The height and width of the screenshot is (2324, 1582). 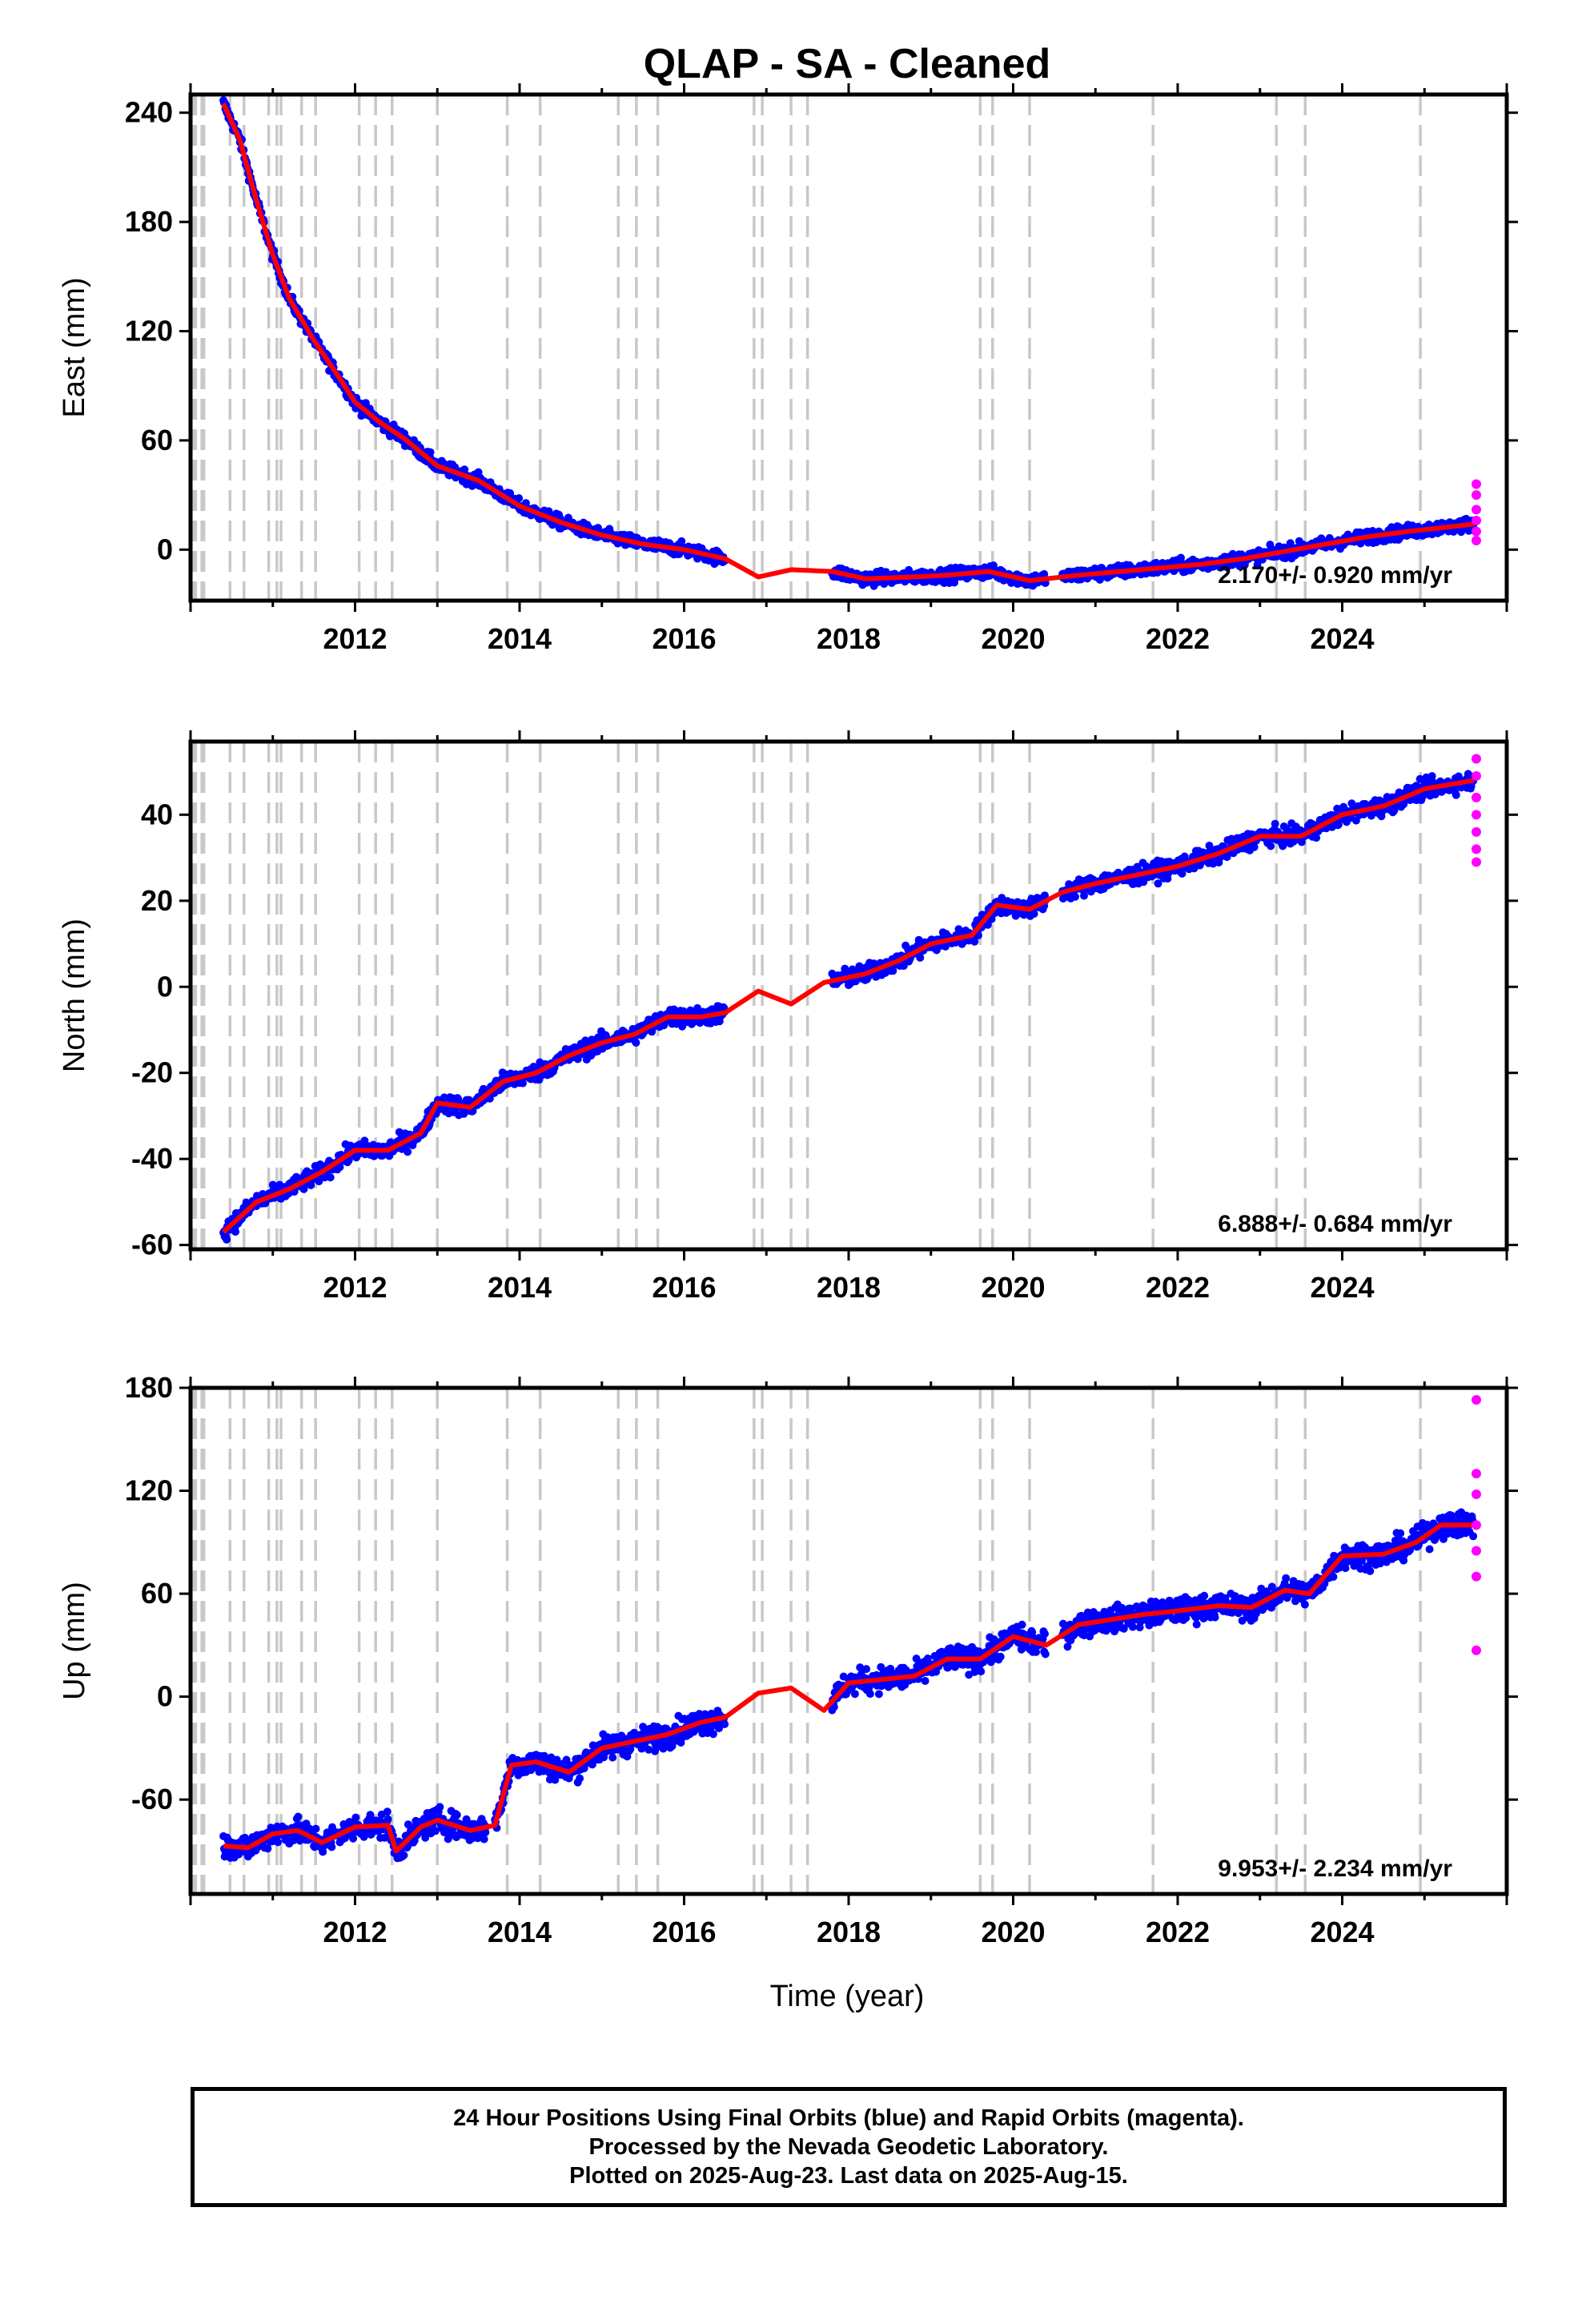 I want to click on y-axis-label-east: East (mm), so click(x=74, y=347).